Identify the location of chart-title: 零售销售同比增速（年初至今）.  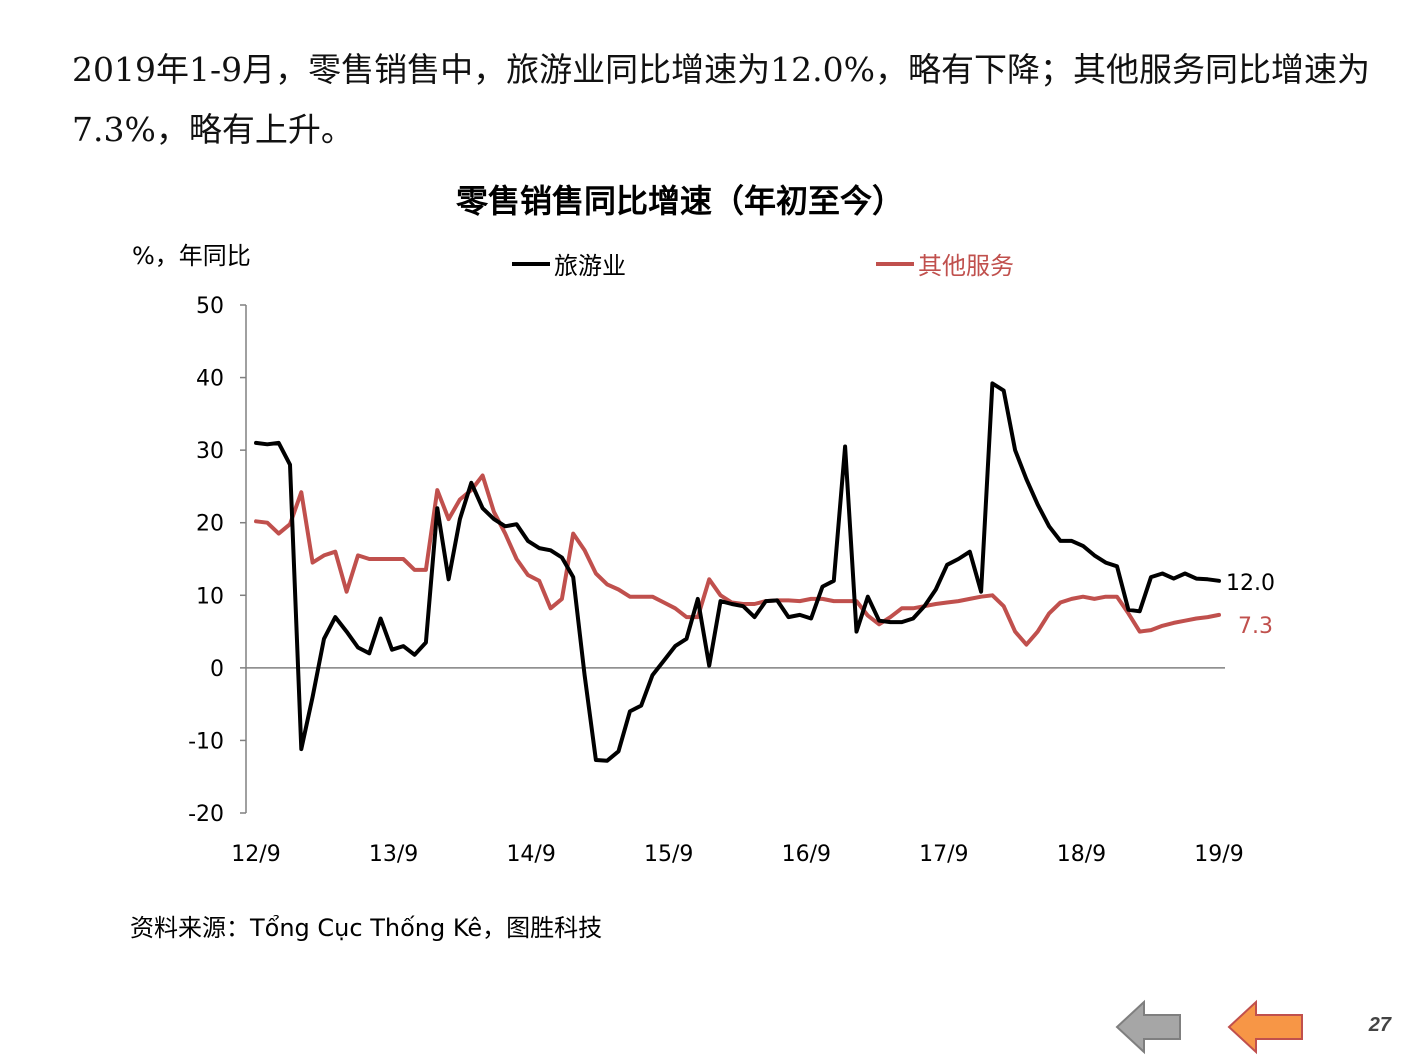
(679, 201).